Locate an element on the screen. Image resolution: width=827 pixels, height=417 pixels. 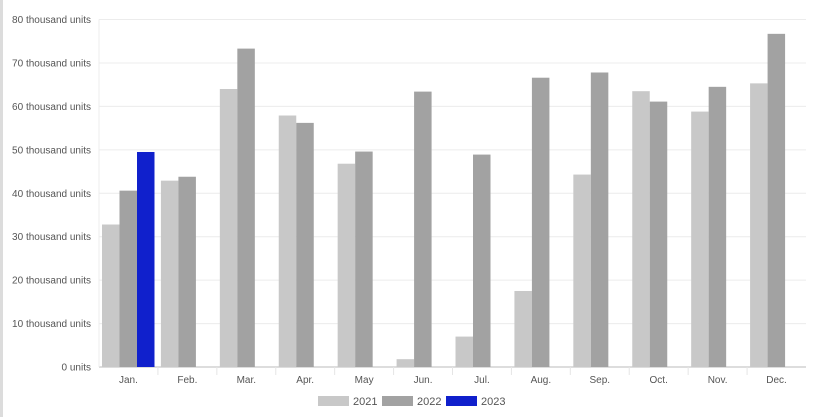
y-tick-label: 30 thousand units is located at coordinates (51, 237).